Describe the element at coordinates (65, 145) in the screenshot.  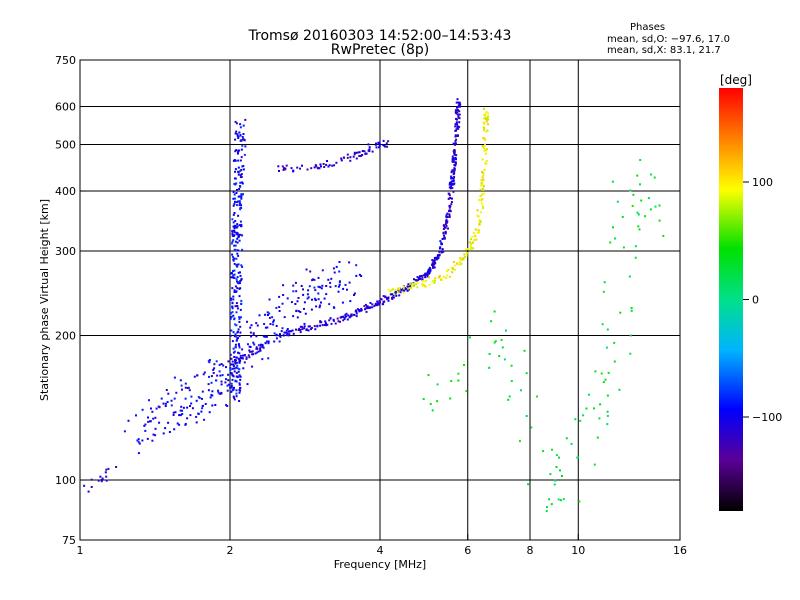
I see `y-tick-label: 500` at that location.